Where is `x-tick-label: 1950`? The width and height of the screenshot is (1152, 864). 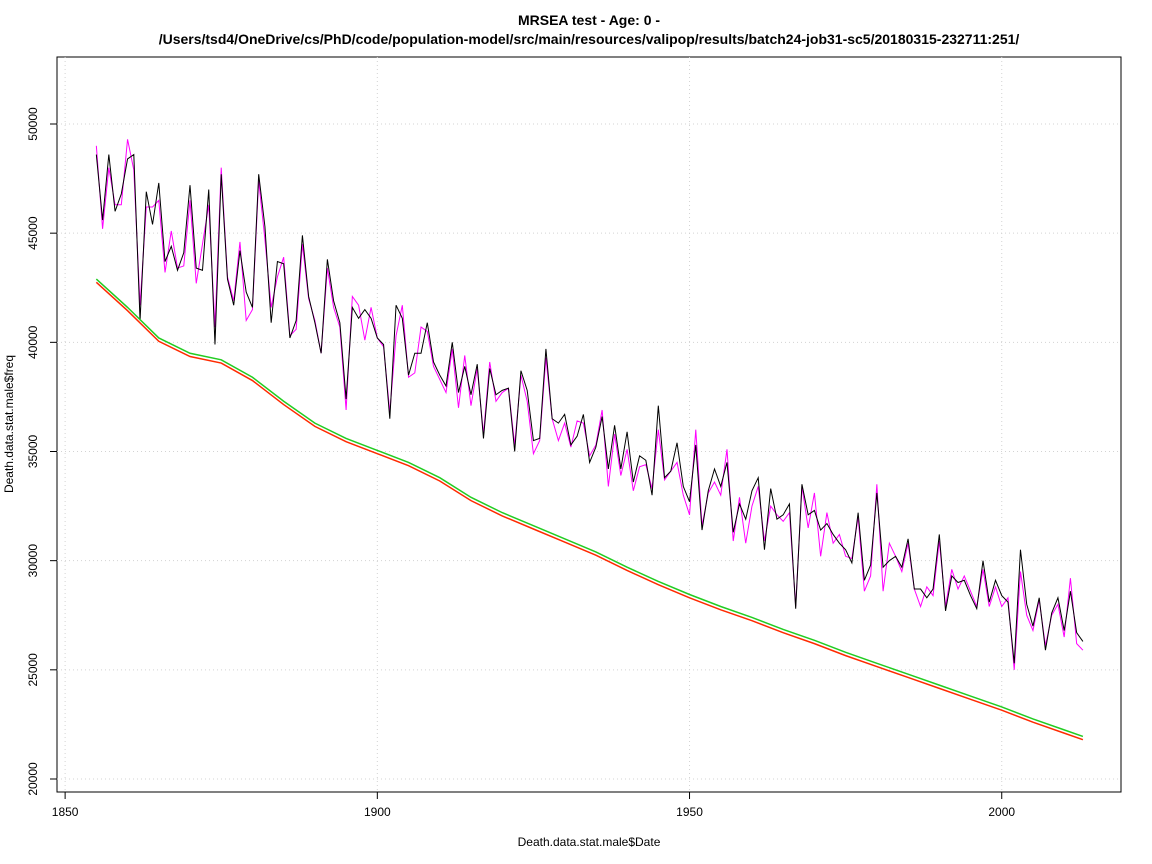 x-tick-label: 1950 is located at coordinates (689, 812).